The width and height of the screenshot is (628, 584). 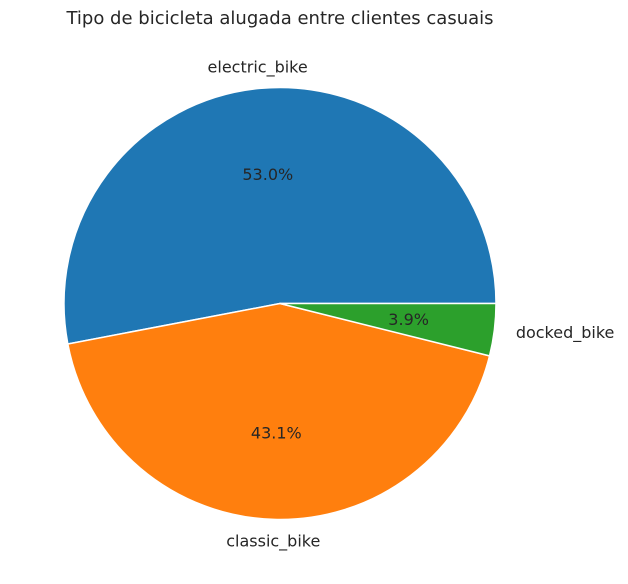 I want to click on pie-slice-docked-bike, so click(x=388, y=329).